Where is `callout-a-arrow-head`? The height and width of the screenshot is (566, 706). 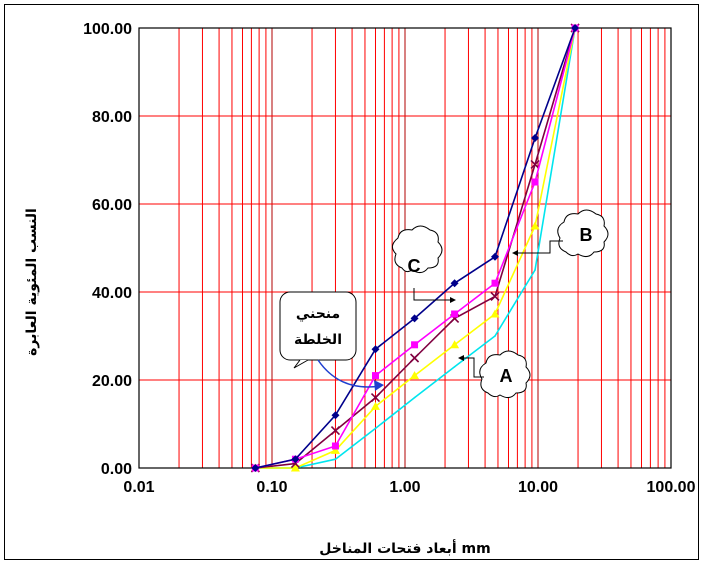
callout-a-arrow-head is located at coordinates (461, 358).